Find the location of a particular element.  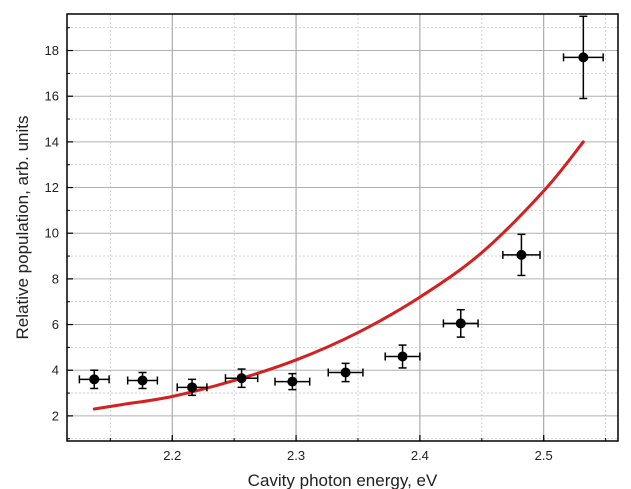

y-tick-label: 2 is located at coordinates (55, 415).